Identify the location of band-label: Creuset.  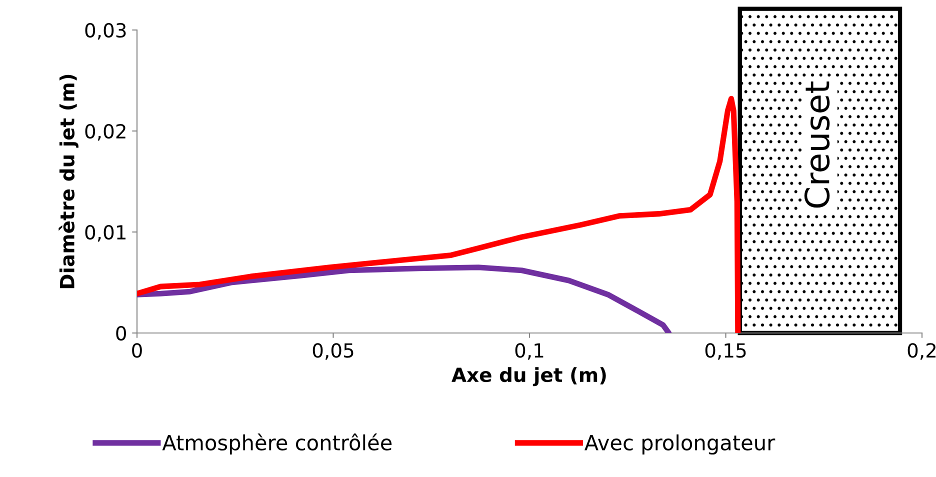
(817, 145).